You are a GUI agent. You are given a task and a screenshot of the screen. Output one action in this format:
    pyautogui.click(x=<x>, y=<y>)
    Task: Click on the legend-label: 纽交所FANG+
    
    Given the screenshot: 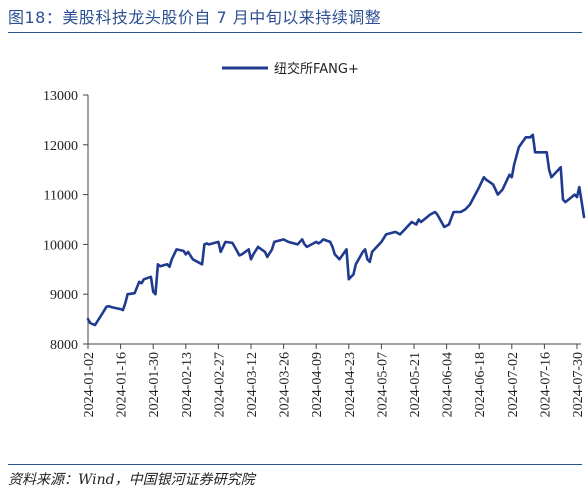 What is the action you would take?
    pyautogui.click(x=316, y=69)
    